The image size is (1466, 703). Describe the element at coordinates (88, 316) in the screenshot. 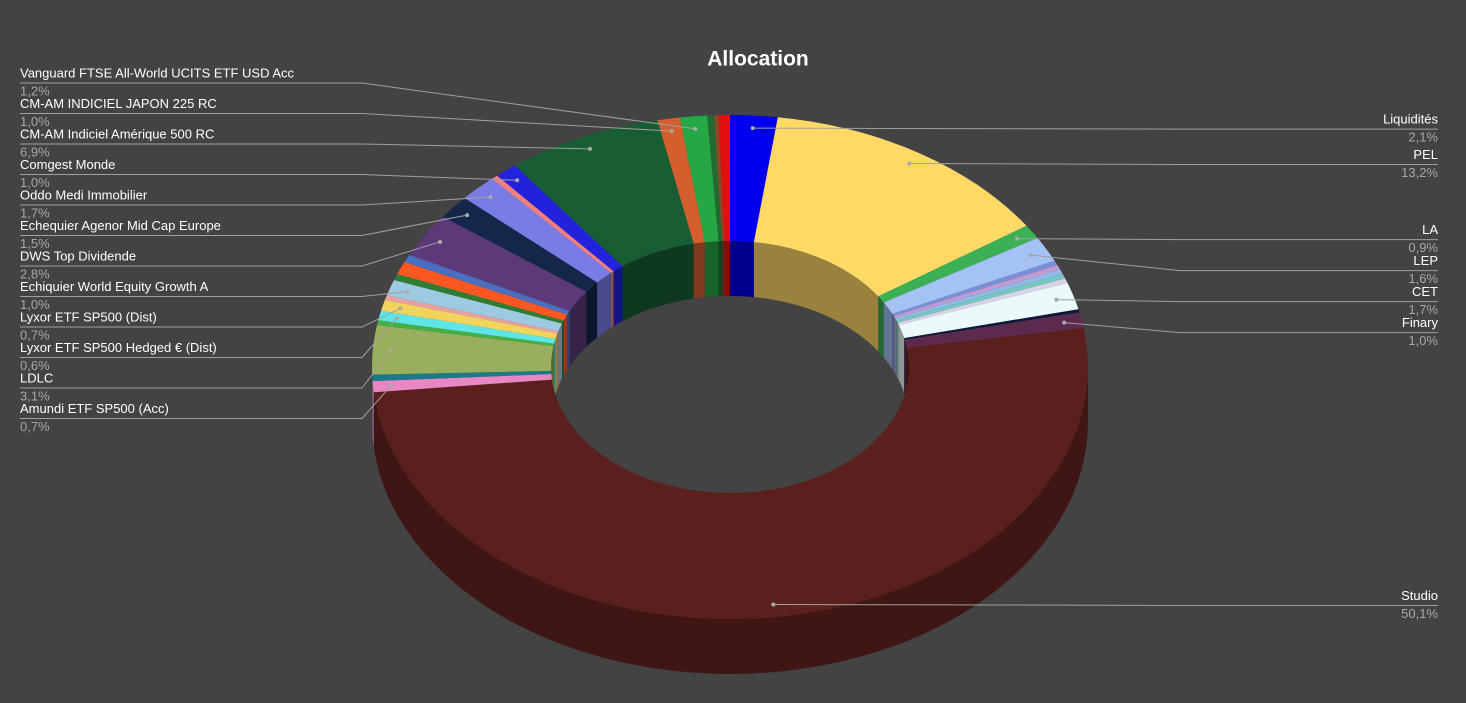

I see `label-name: Lyxor ETF SP500 (Dist)` at that location.